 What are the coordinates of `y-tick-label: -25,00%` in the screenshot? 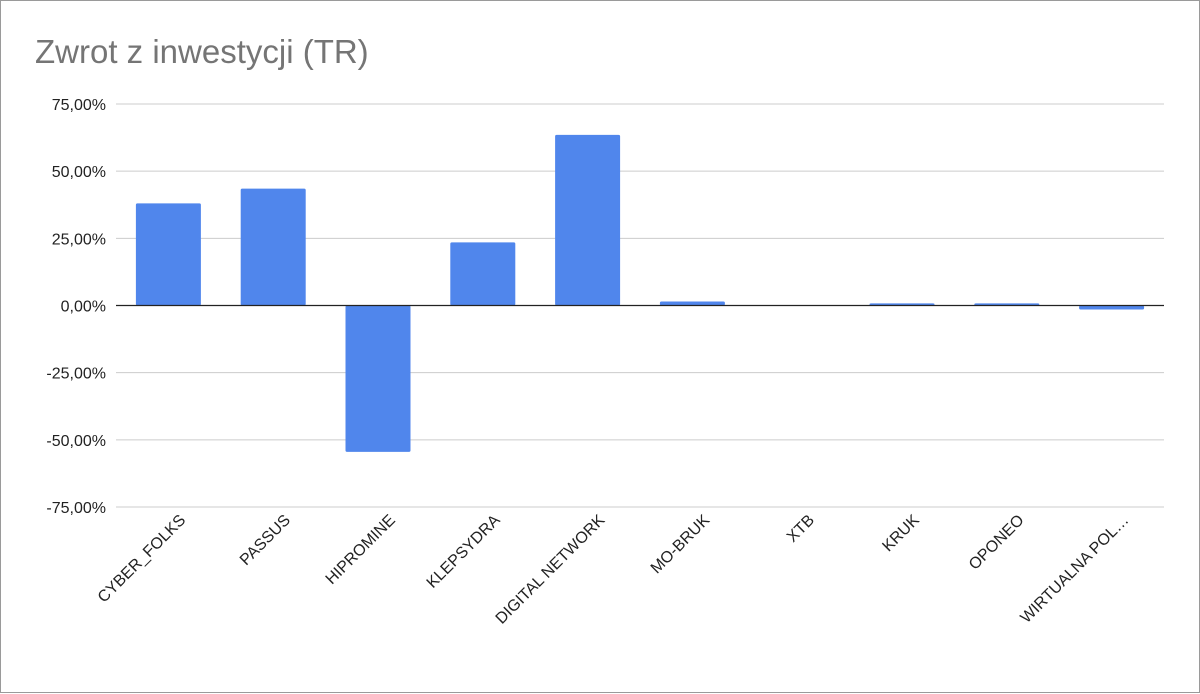 It's located at (76, 374).